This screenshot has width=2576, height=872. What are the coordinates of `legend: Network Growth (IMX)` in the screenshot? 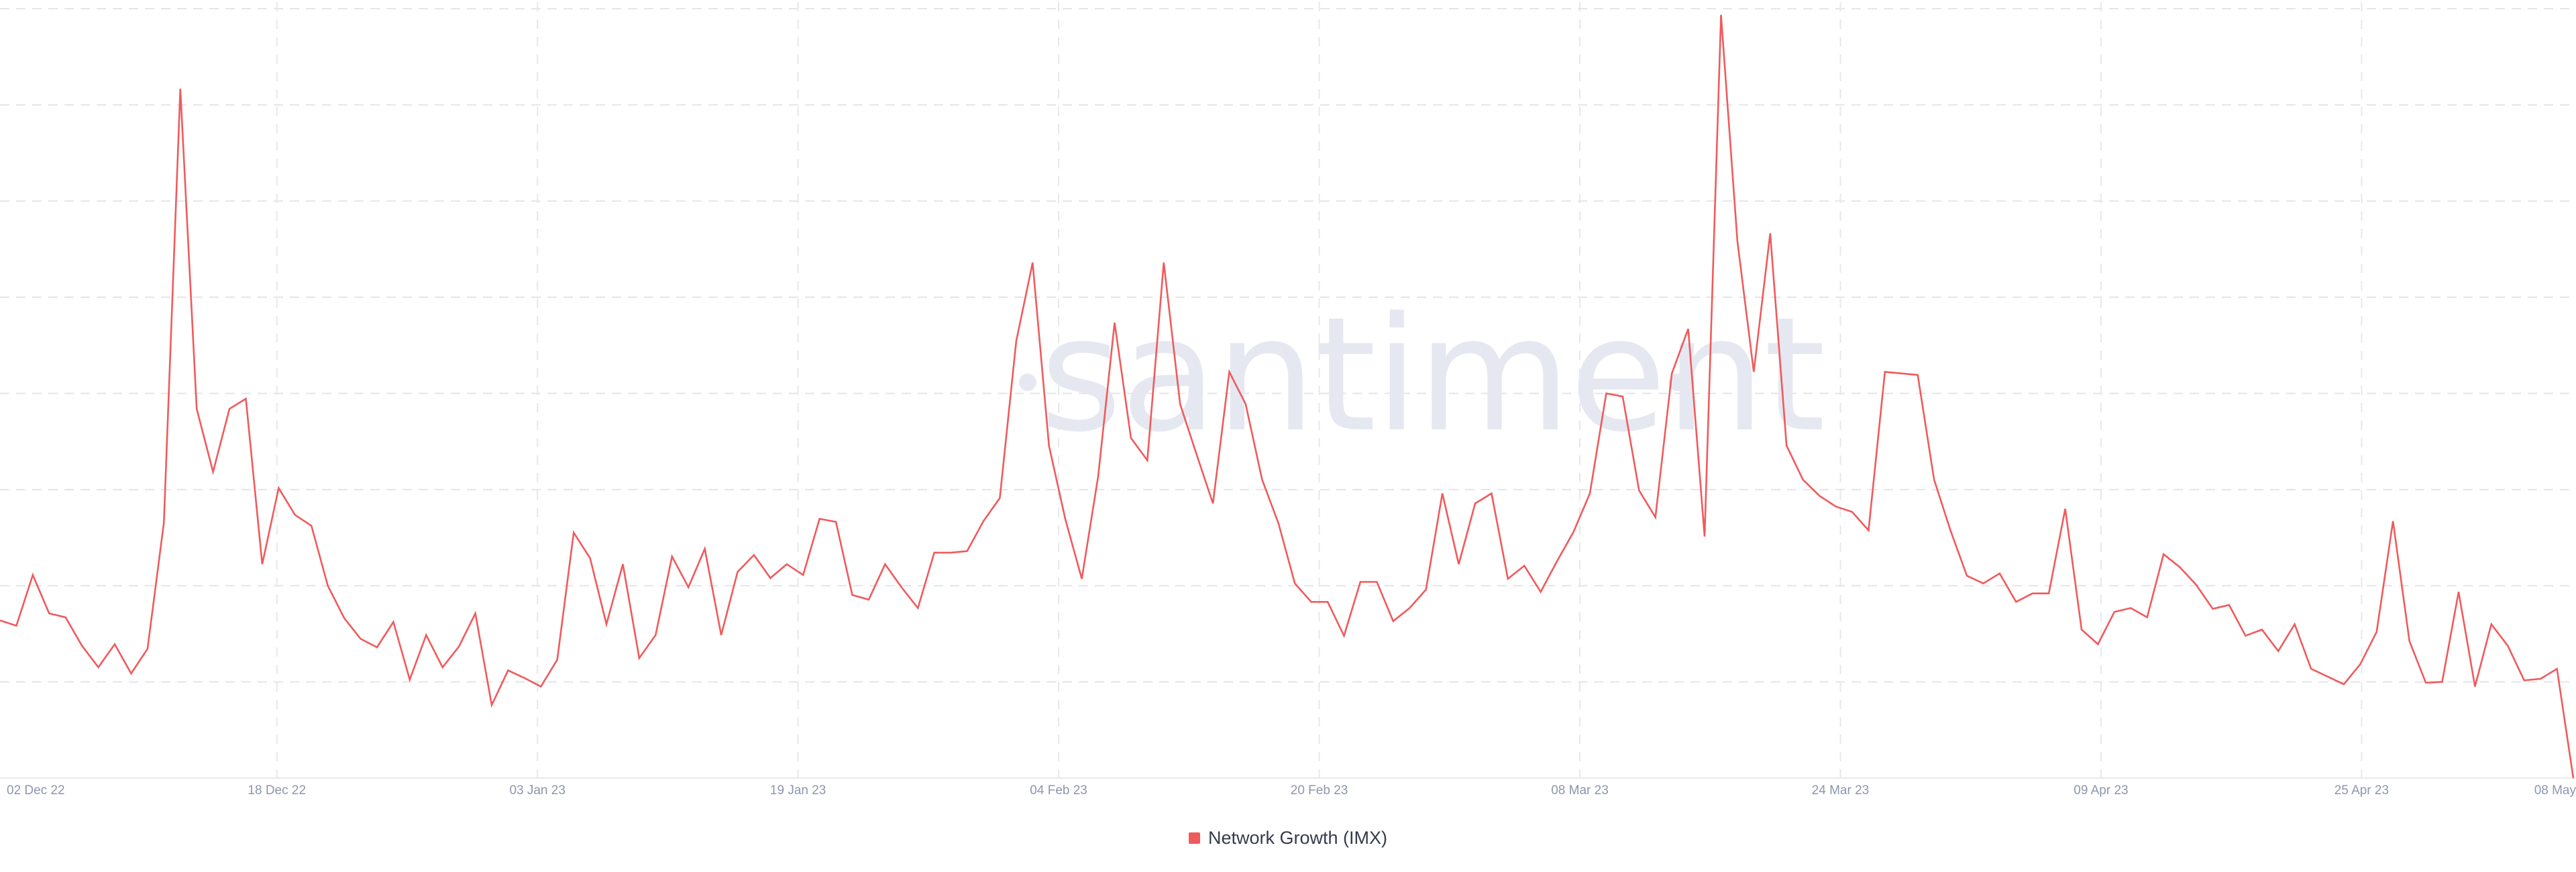 It's located at (1288, 839).